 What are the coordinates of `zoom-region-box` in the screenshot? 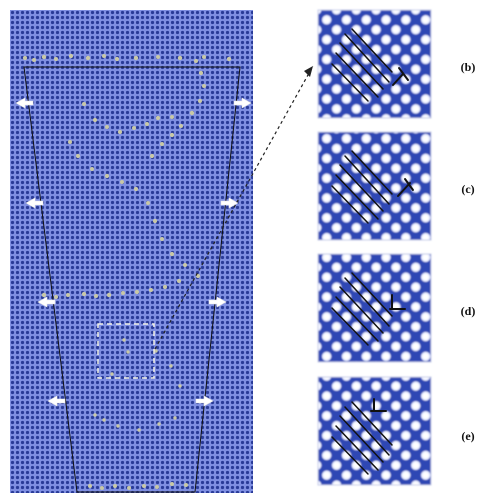 It's located at (126, 351).